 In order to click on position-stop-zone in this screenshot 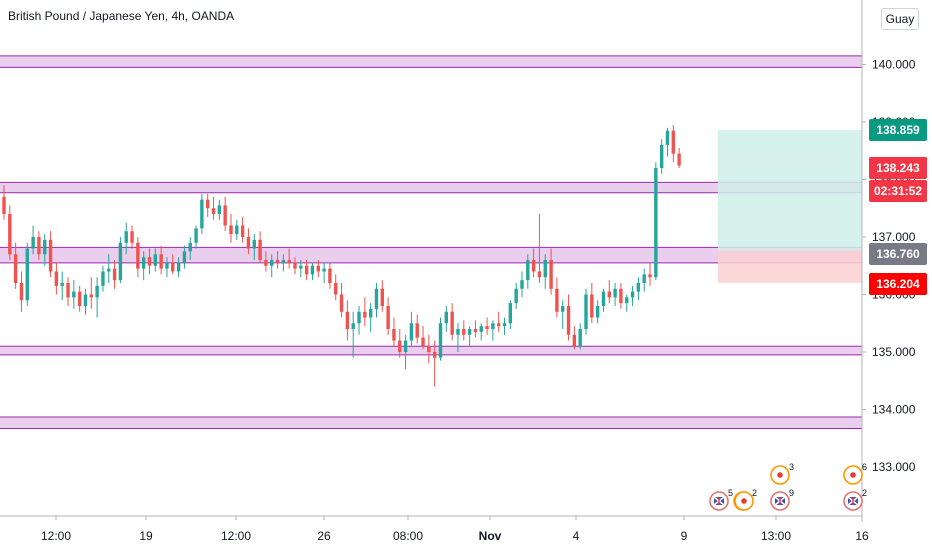, I will do `click(790, 266)`.